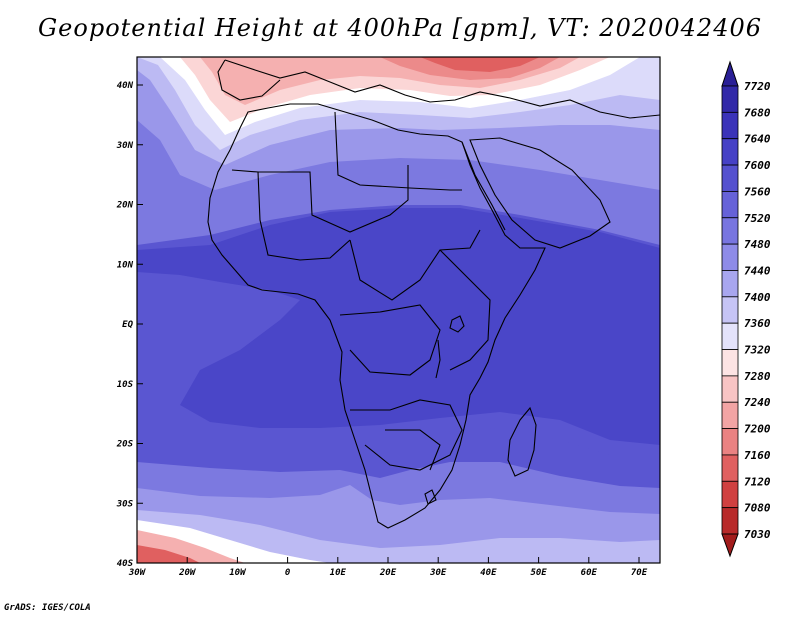  I want to click on colorbar-label: 7520, so click(757, 218).